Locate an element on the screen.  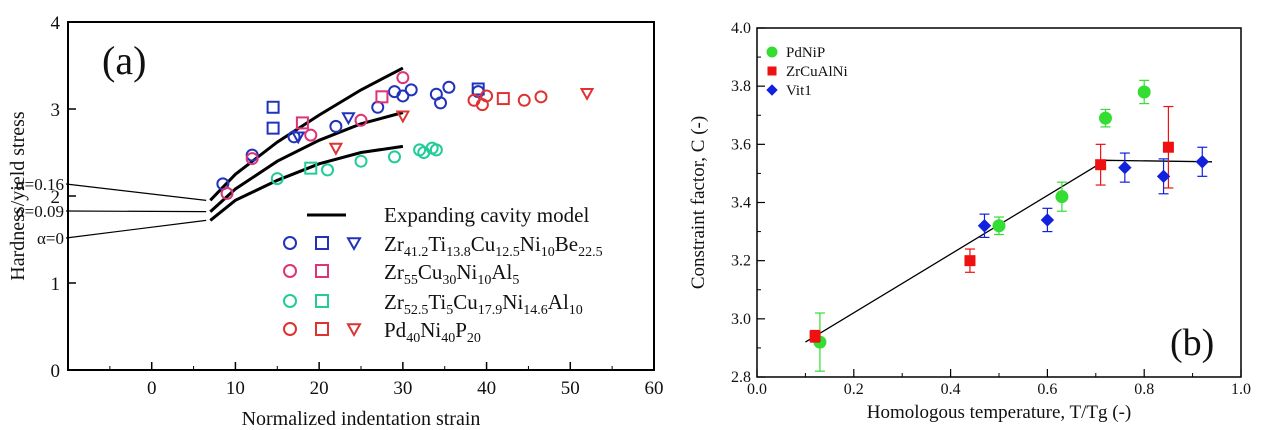
model-curve-alpha-0.09 is located at coordinates (306, 162).